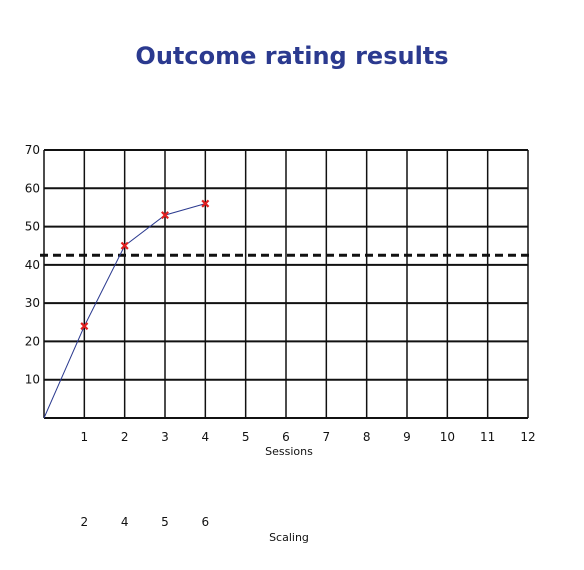 The width and height of the screenshot is (584, 570). Describe the element at coordinates (327, 437) in the screenshot. I see `x-tick-label: 7` at that location.